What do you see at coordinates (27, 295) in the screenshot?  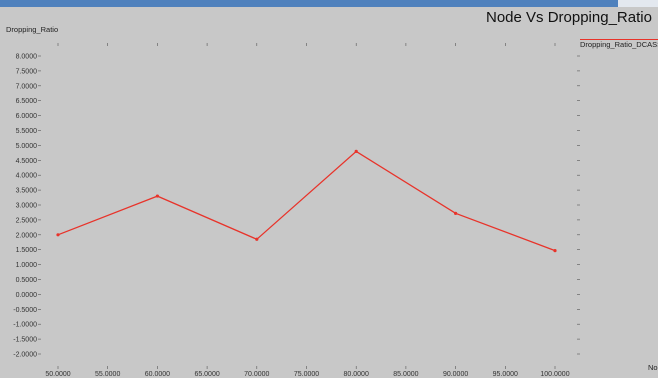 I see `y-tick-label: 0.0000` at bounding box center [27, 295].